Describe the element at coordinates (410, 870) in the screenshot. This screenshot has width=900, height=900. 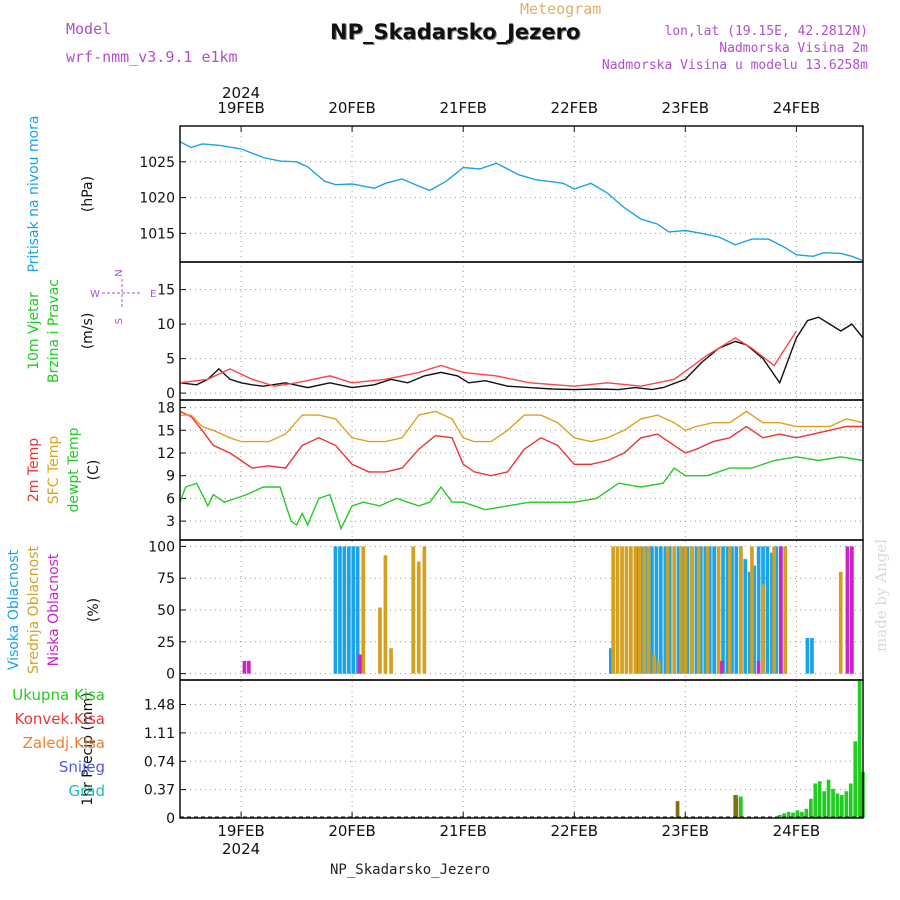
I see `footer-station-name: NP_Skadarsko_Jezero` at that location.